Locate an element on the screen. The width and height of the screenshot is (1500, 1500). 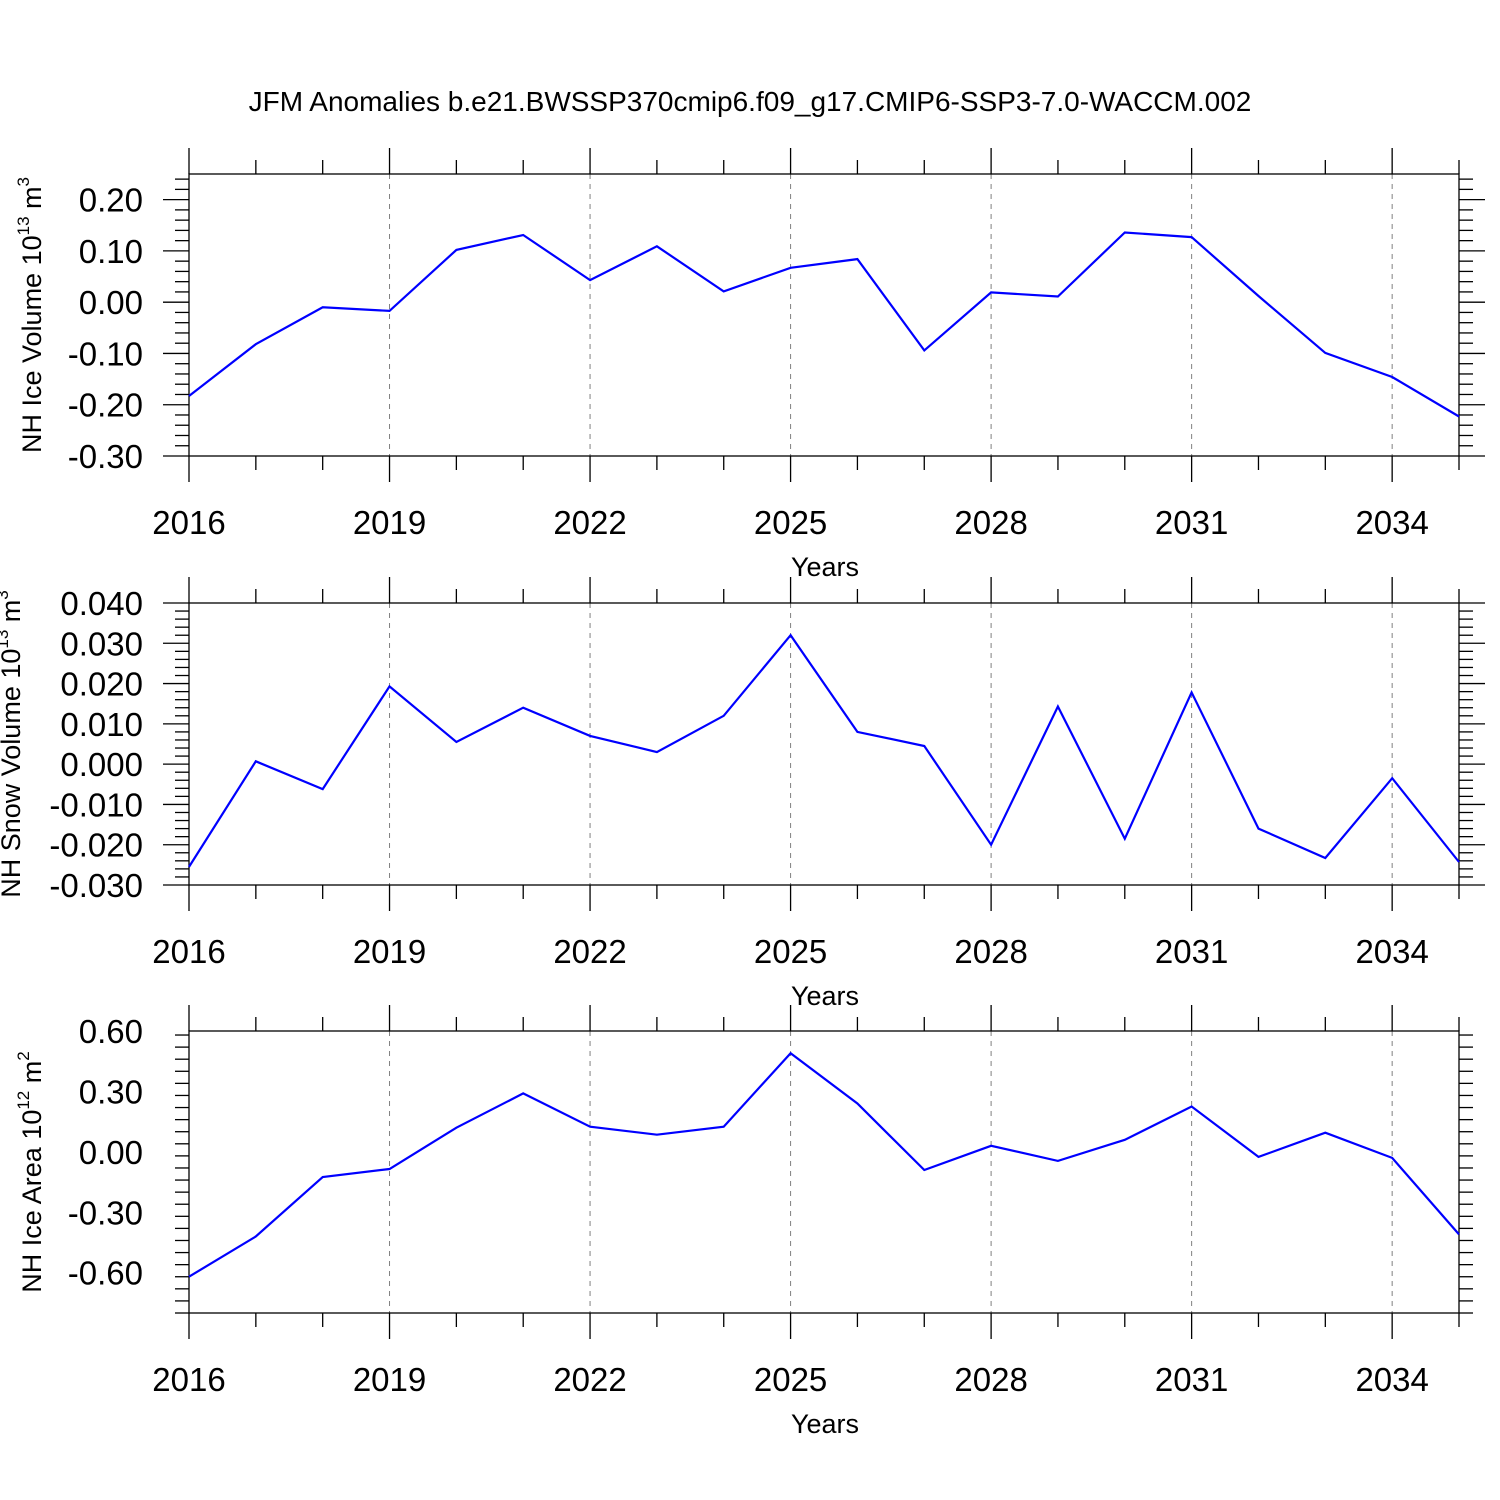
y-axis-label-unit-exponent: 2 is located at coordinates (23, 1055).